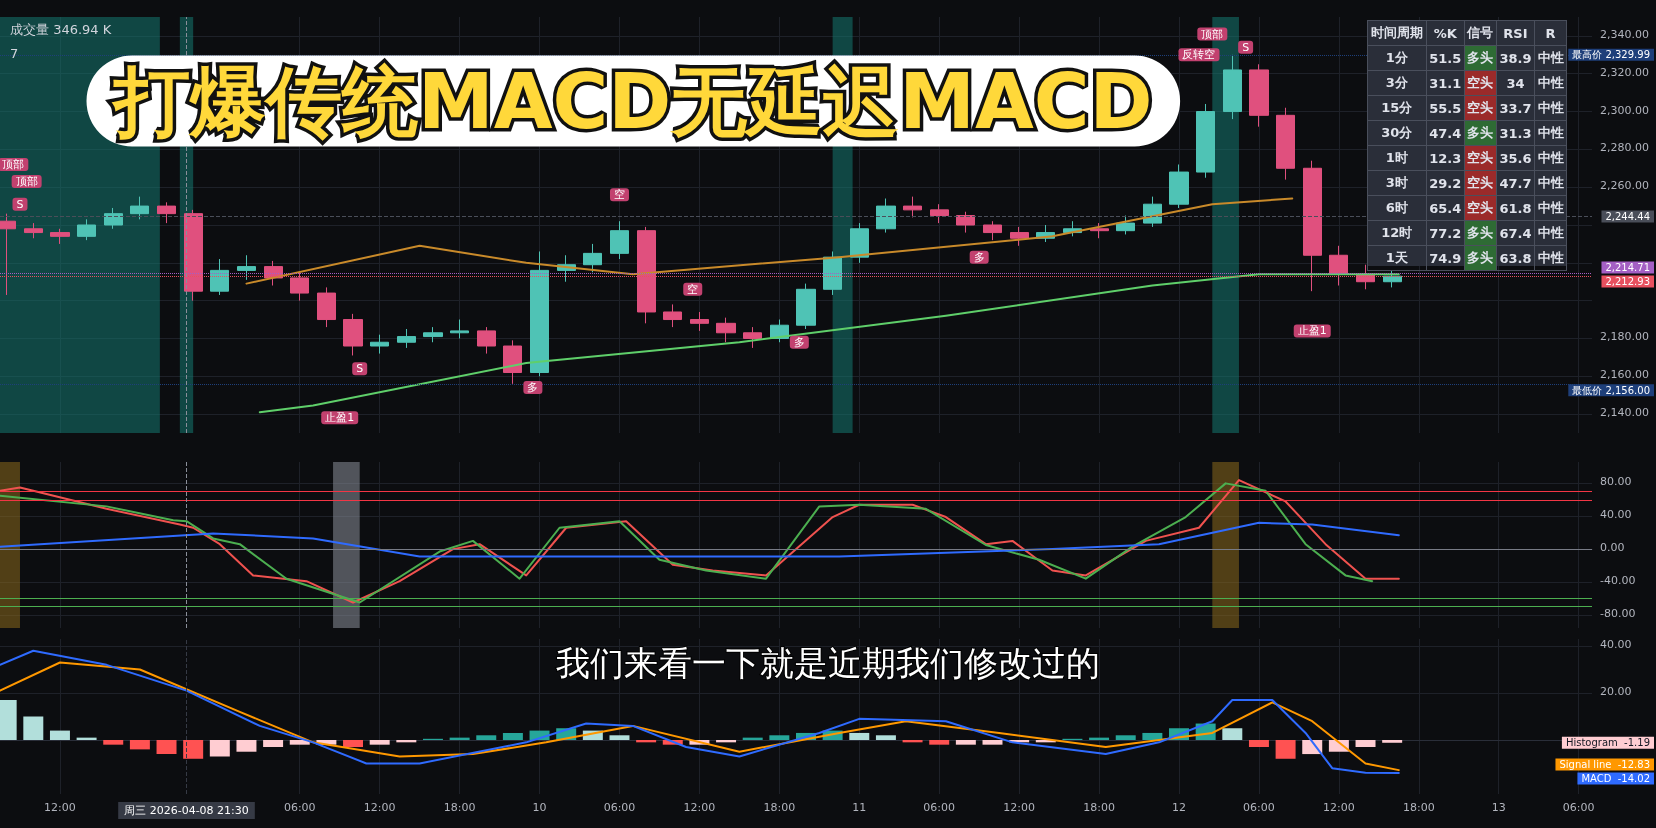 This screenshot has height=828, width=1656. I want to click on text: 33.7, so click(1515, 108).